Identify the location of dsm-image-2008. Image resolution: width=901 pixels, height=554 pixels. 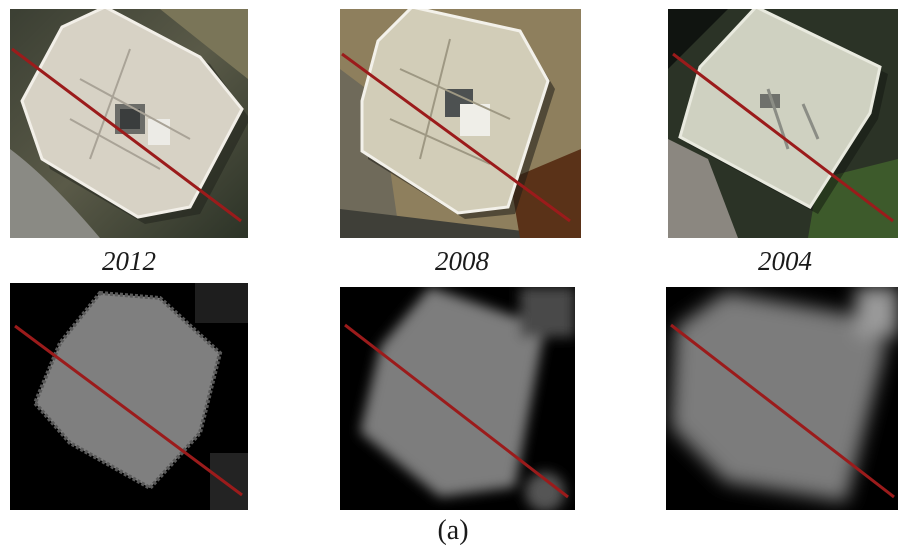
(457, 398).